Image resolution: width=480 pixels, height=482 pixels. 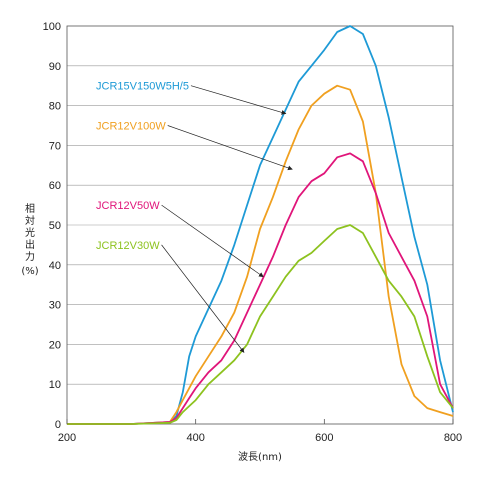 What do you see at coordinates (55, 266) in the screenshot?
I see `y-tick-label: 40` at bounding box center [55, 266].